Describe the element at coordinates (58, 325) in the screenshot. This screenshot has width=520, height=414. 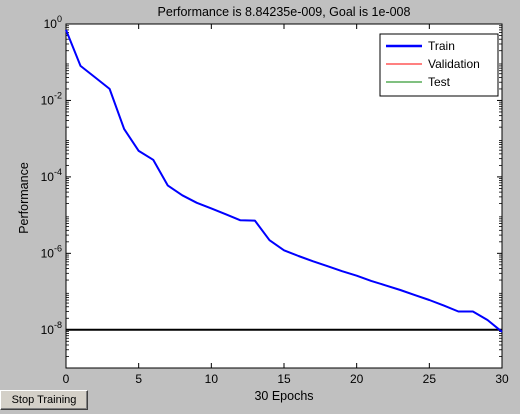
I see `y-tick-exponent: -8` at that location.